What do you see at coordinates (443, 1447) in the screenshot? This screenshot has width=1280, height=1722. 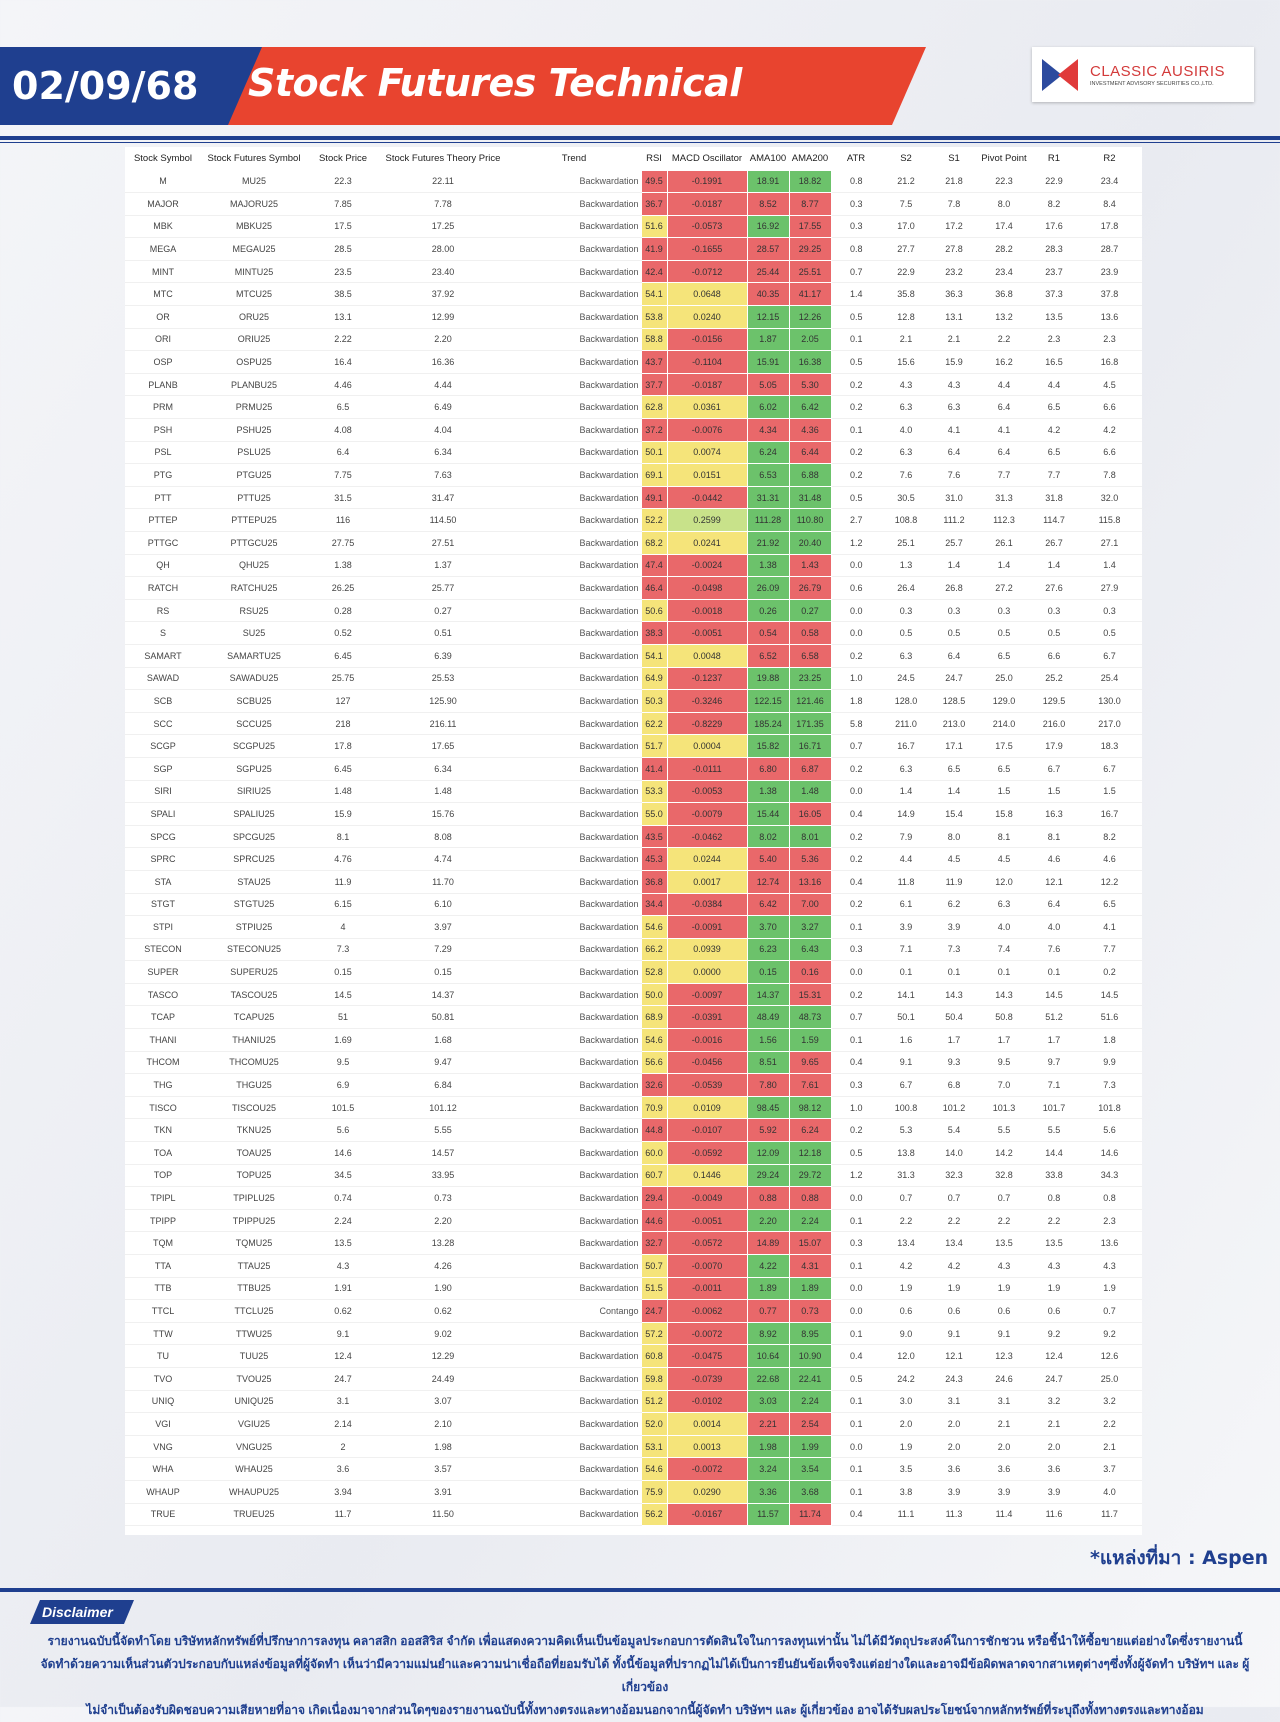 I see `cell-theory-price: 1.98` at bounding box center [443, 1447].